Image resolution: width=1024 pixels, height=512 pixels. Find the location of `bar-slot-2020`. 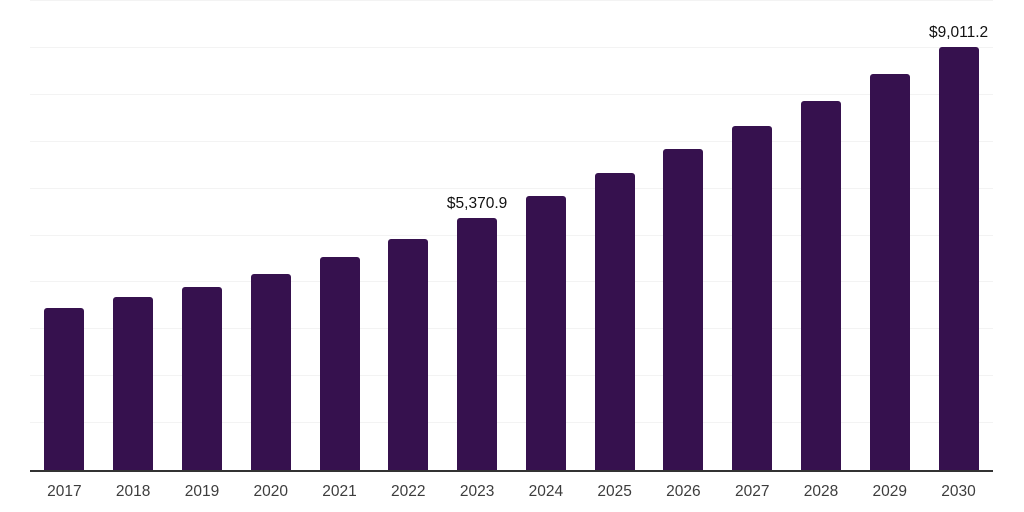

bar-slot-2020 is located at coordinates (270, 235).